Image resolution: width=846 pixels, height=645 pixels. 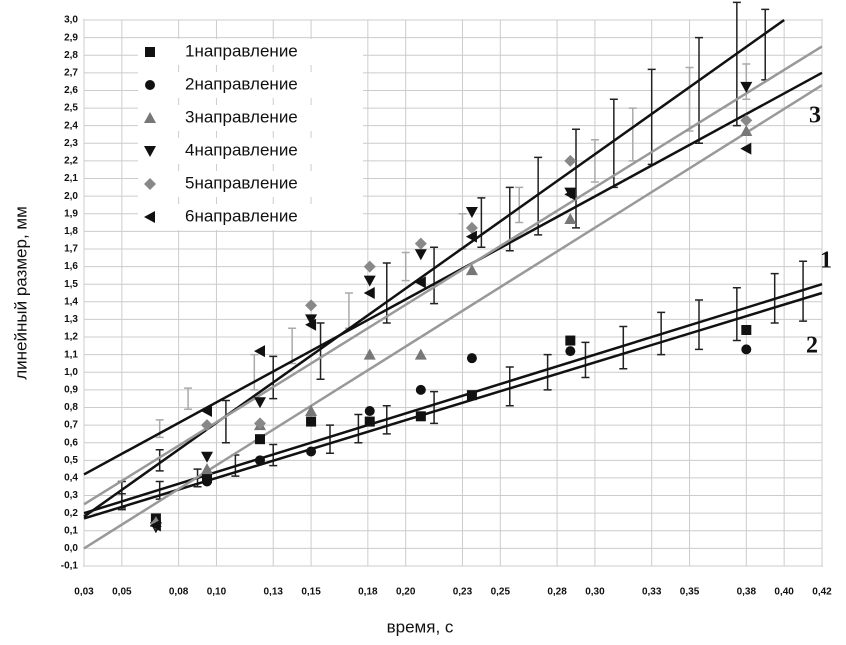 I want to click on y-tick-label: 1,0, so click(x=71, y=372).